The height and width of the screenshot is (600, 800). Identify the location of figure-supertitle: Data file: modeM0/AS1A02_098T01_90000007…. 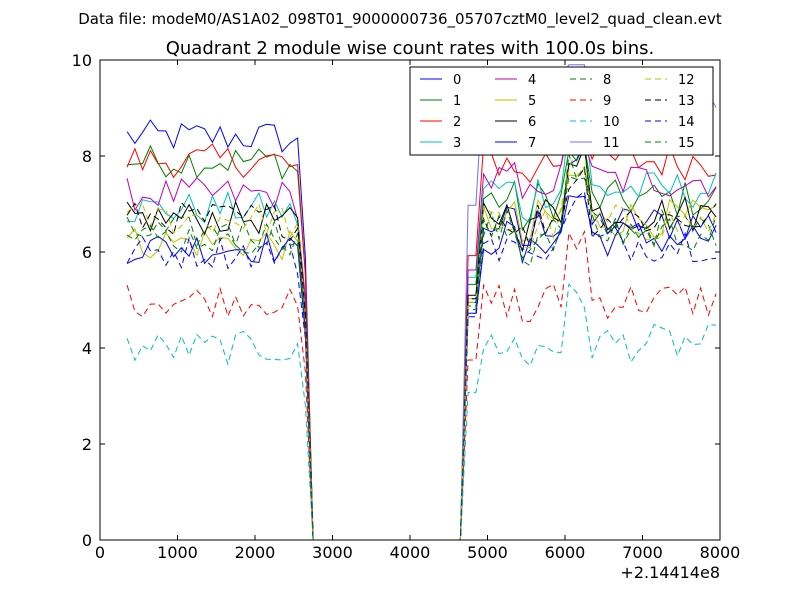
(400, 19).